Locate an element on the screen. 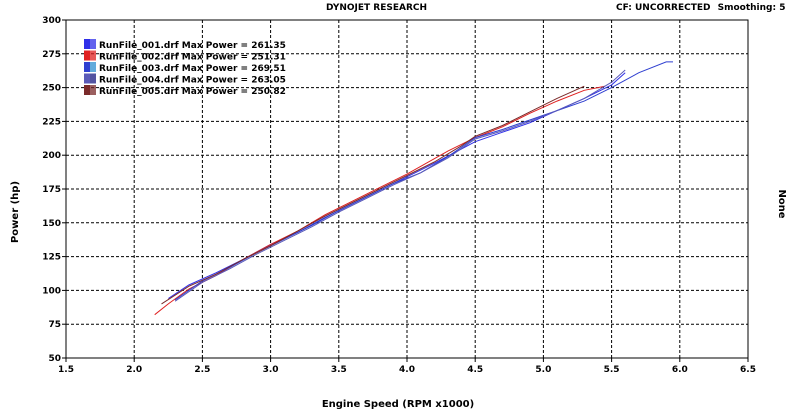 The image size is (800, 415). y-tick-label: 75 is located at coordinates (54, 325).